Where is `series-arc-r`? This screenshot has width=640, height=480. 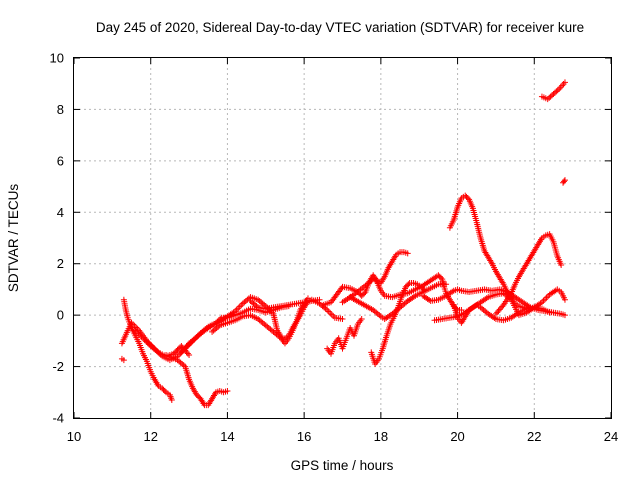
series-arc-r is located at coordinates (528, 274).